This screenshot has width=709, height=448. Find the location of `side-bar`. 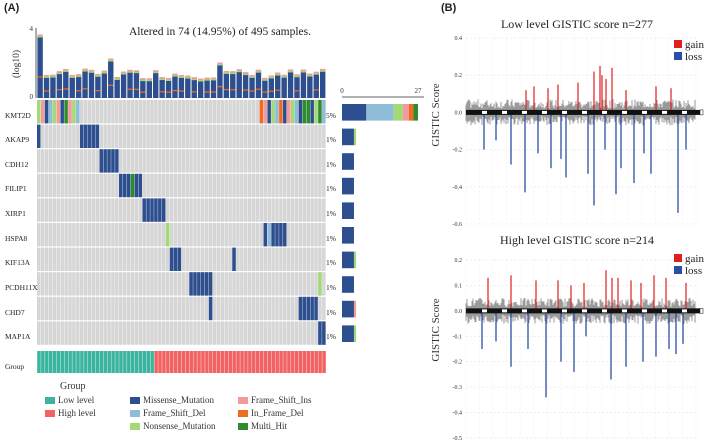

side-bar is located at coordinates (348, 260).